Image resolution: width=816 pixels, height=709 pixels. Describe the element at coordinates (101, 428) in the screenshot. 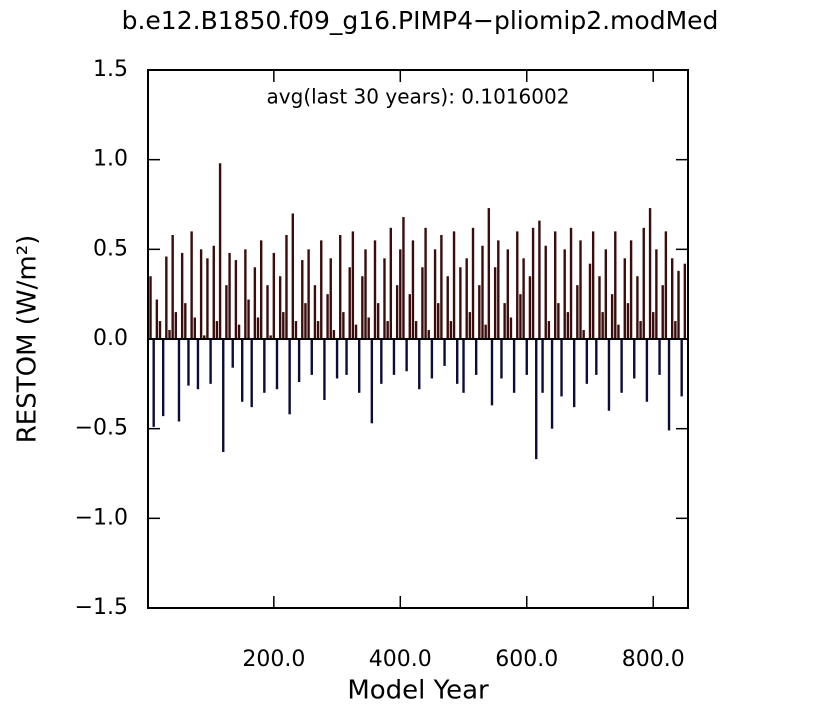

I see `y-tick-label: −0.5` at that location.